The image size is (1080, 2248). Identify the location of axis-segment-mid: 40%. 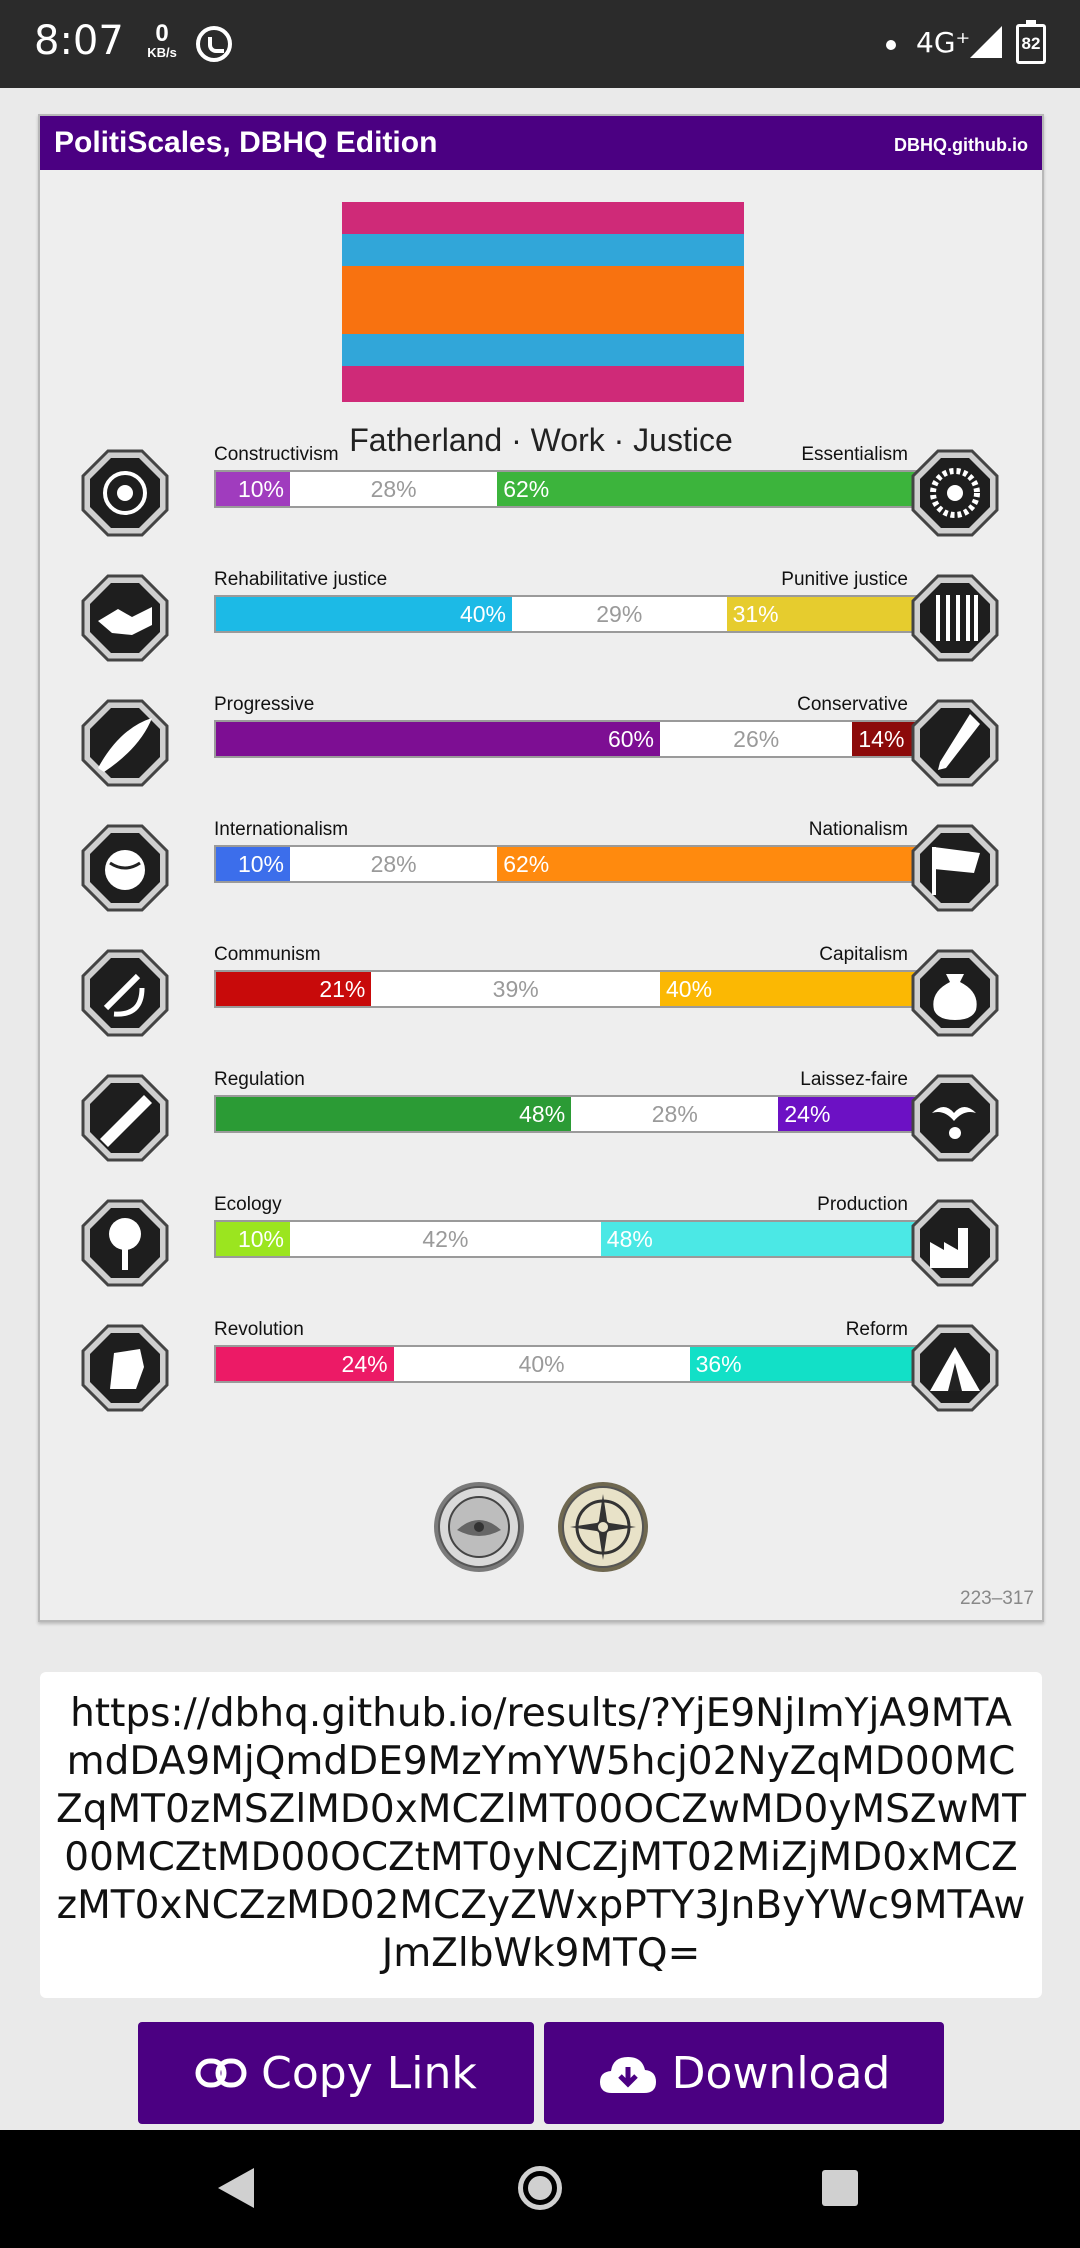
(541, 1364).